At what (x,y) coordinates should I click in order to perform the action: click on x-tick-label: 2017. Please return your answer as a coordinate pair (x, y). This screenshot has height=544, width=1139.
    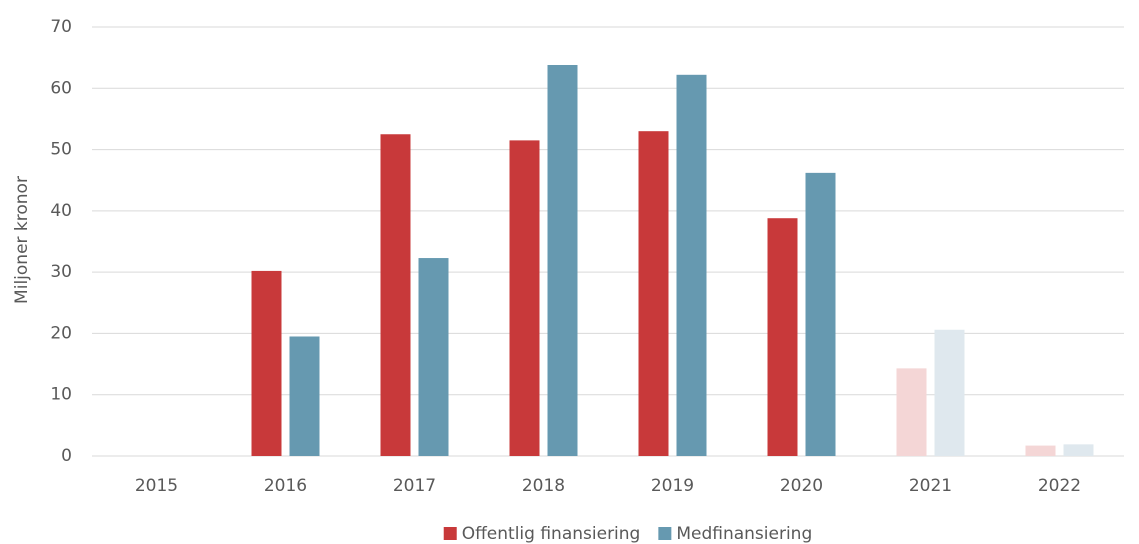
    Looking at the image, I should click on (414, 486).